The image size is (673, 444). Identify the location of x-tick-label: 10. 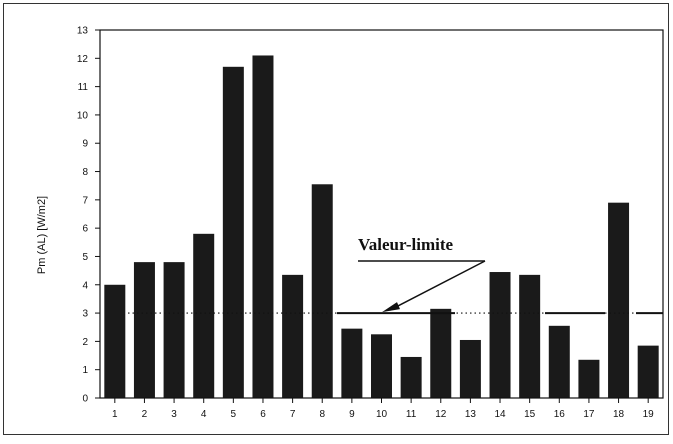
(382, 414).